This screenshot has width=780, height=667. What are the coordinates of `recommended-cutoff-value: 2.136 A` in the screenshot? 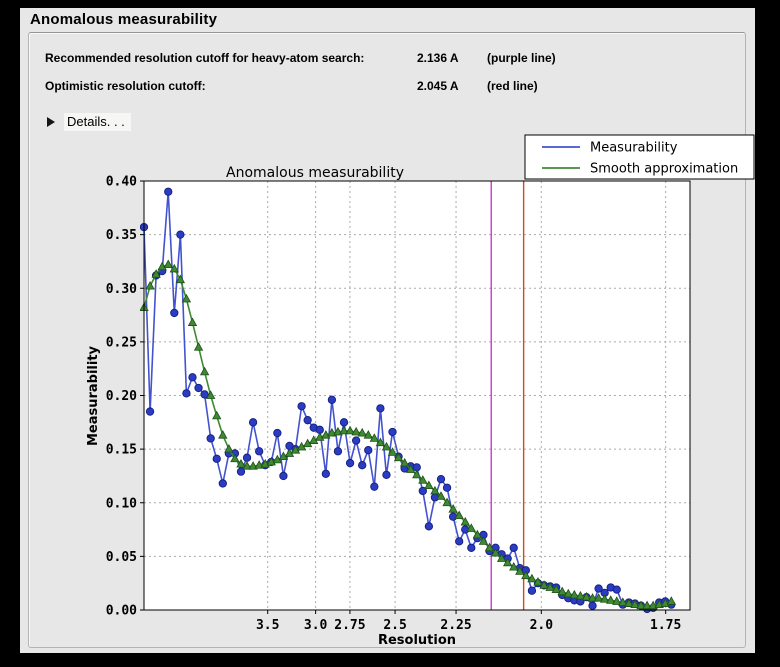 It's located at (438, 58).